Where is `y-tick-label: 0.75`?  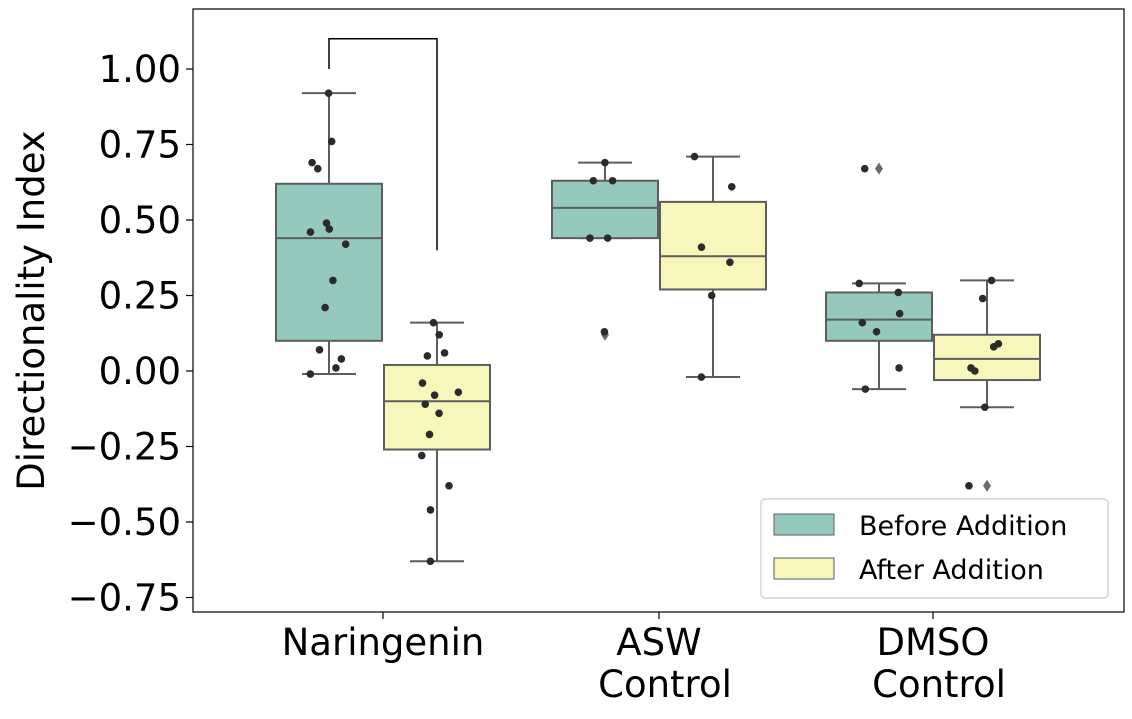 y-tick-label: 0.75 is located at coordinates (140, 145).